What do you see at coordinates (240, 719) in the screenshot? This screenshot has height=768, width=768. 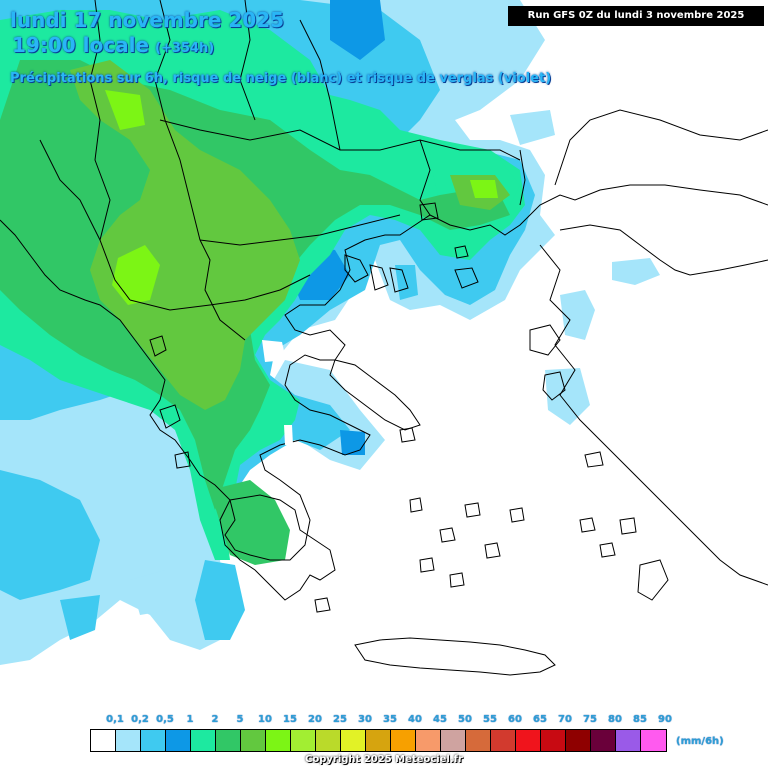 I see `legend-tick: 5` at bounding box center [240, 719].